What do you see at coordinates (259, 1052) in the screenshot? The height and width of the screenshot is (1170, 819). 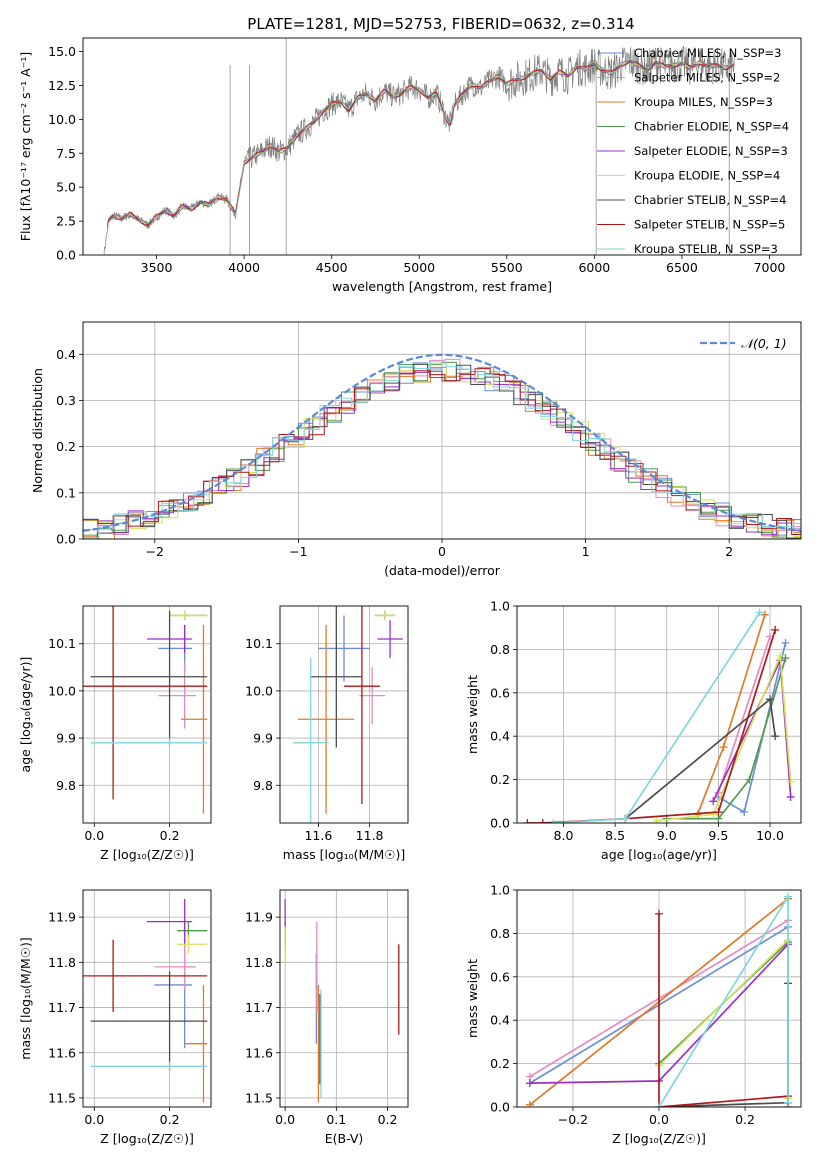 I see `y-tick-label: 11.6` at bounding box center [259, 1052].